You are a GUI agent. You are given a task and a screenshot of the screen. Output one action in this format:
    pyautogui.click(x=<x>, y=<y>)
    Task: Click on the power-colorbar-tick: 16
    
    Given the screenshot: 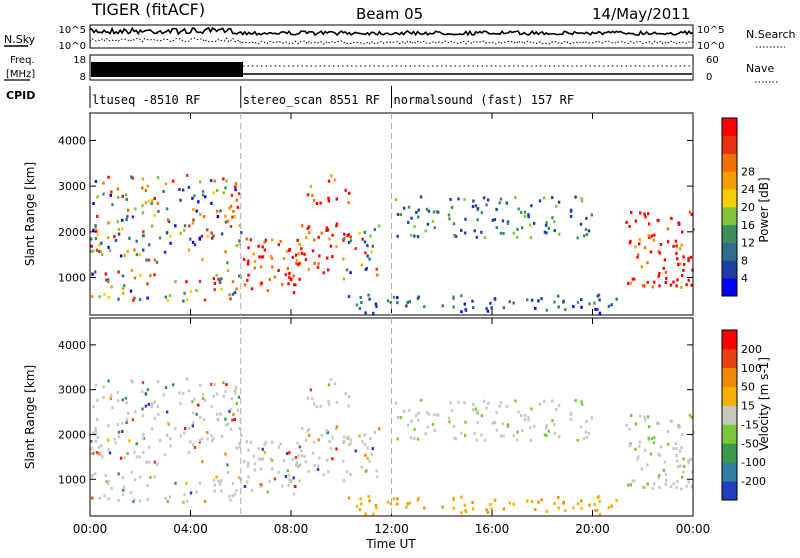 What is the action you would take?
    pyautogui.click(x=748, y=225)
    